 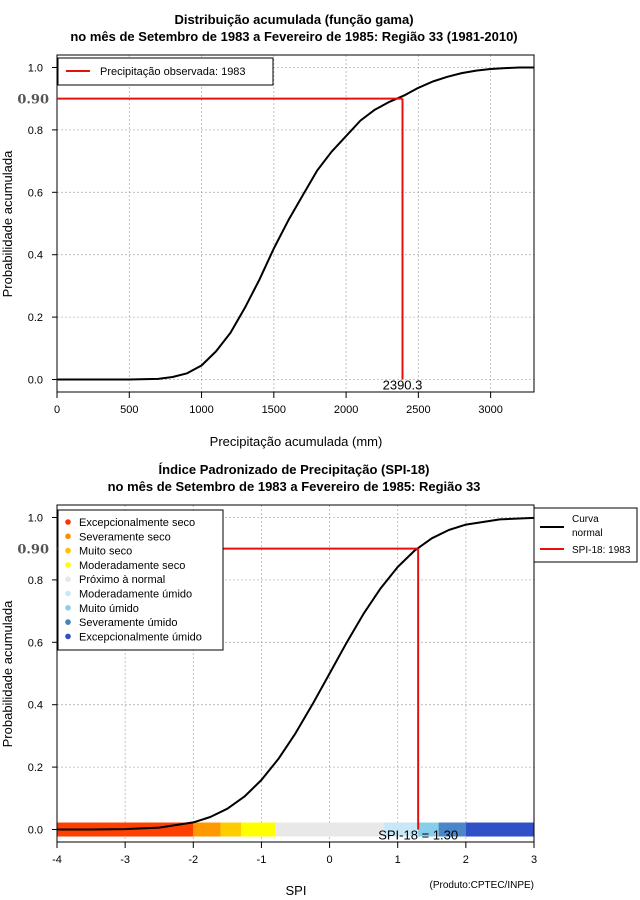 I want to click on chart2-legend-label-curve-line2: normal, so click(x=587, y=533).